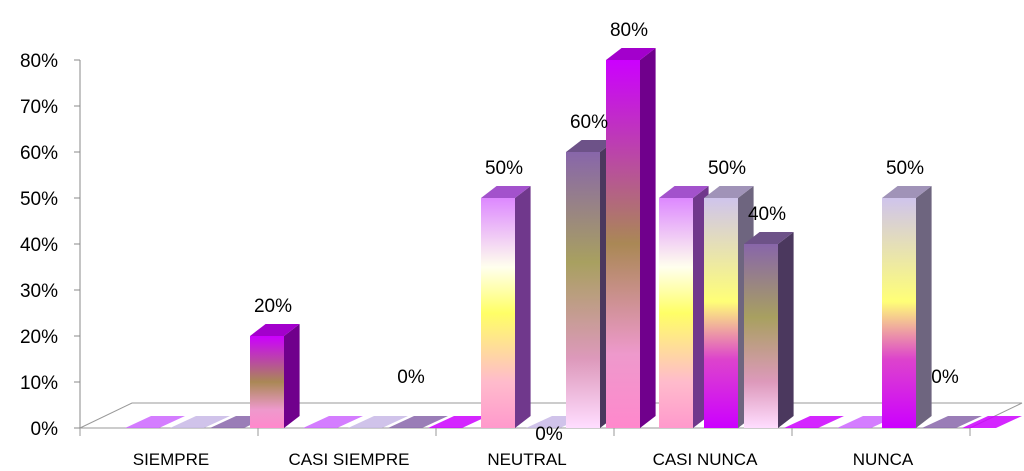  I want to click on y-tick-label: 10%, so click(39, 383).